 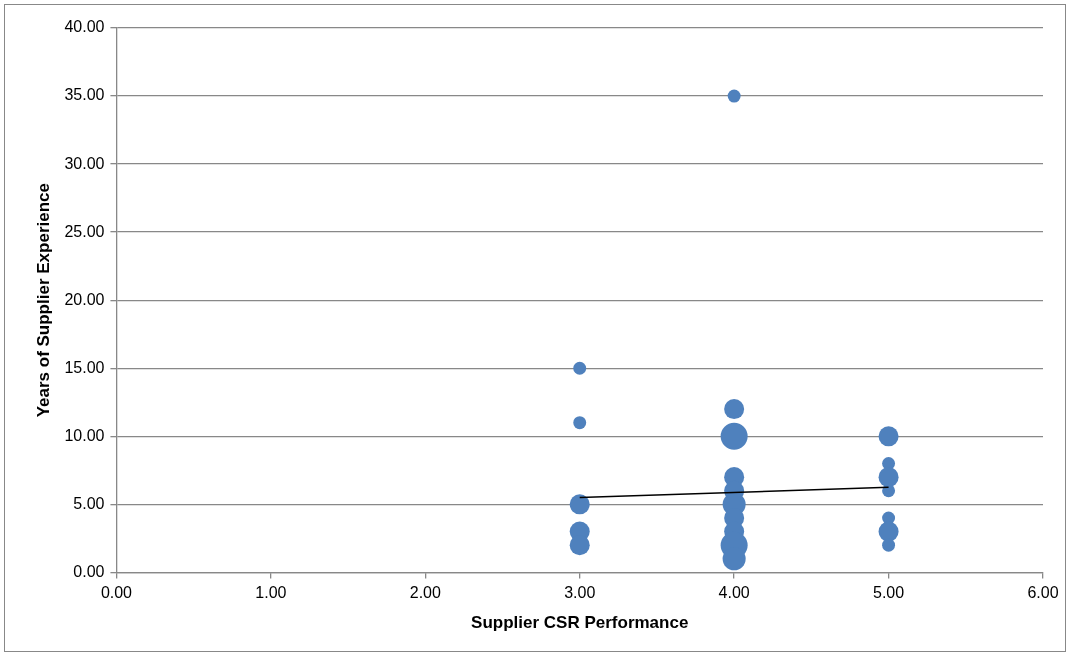 What do you see at coordinates (116, 593) in the screenshot?
I see `x-tick-label: 0.00` at bounding box center [116, 593].